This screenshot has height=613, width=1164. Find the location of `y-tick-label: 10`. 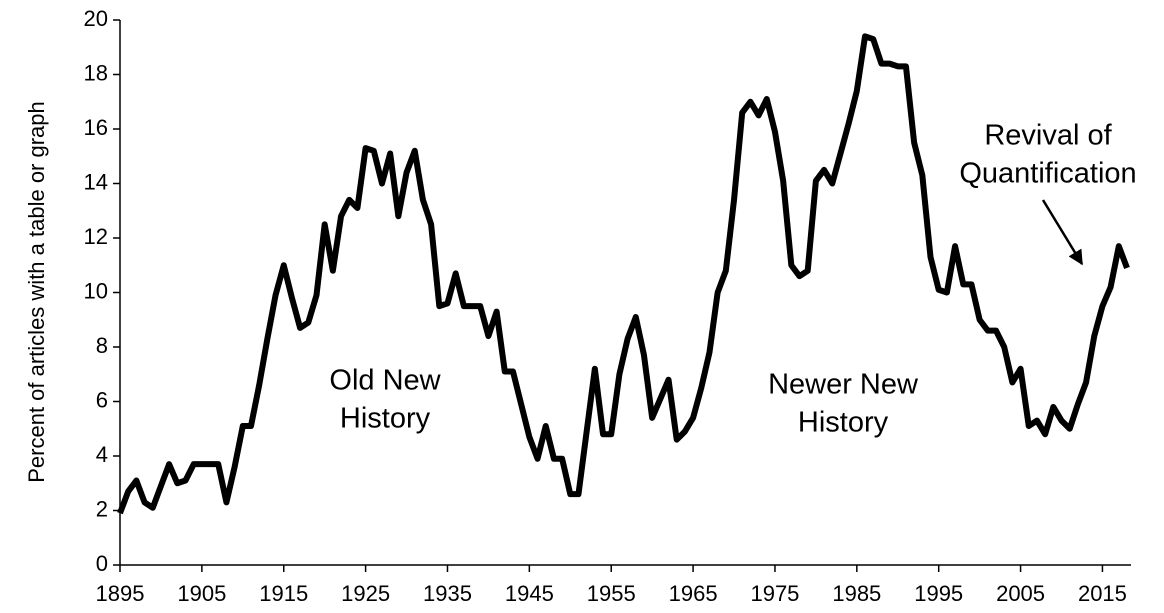

y-tick-label: 10 is located at coordinates (96, 290).